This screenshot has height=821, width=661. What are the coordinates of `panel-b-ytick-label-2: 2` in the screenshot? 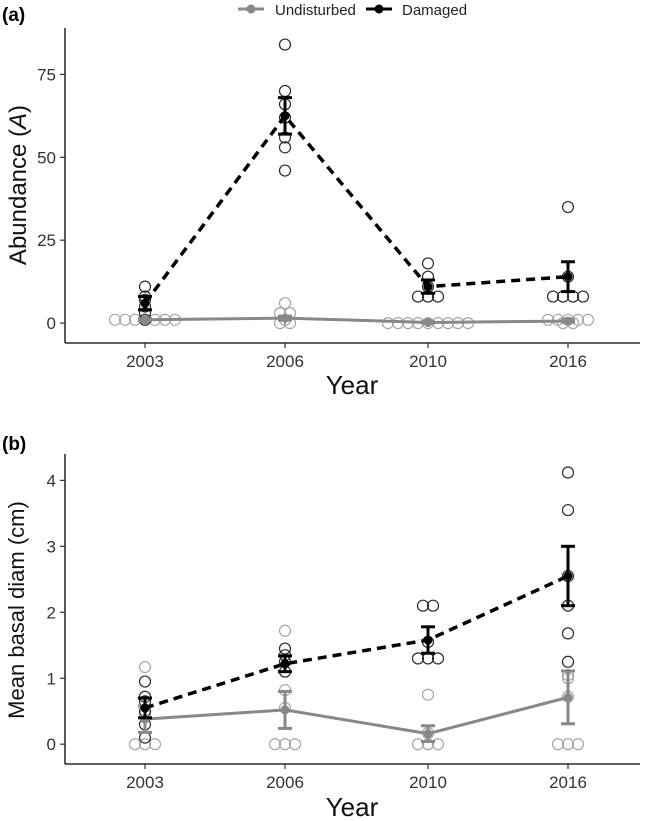 It's located at (51, 612).